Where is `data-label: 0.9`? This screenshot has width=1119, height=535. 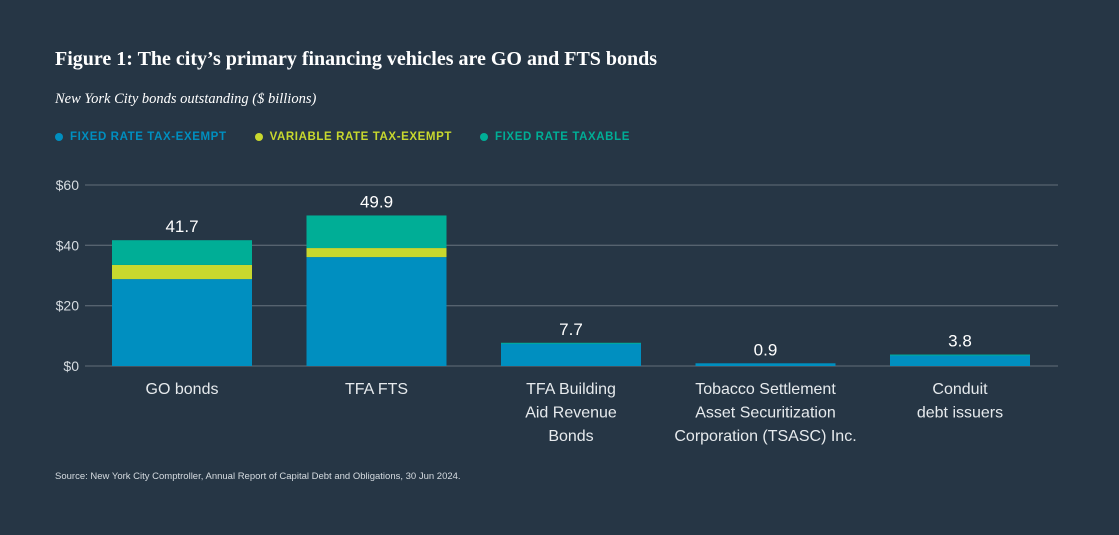 data-label: 0.9 is located at coordinates (766, 349).